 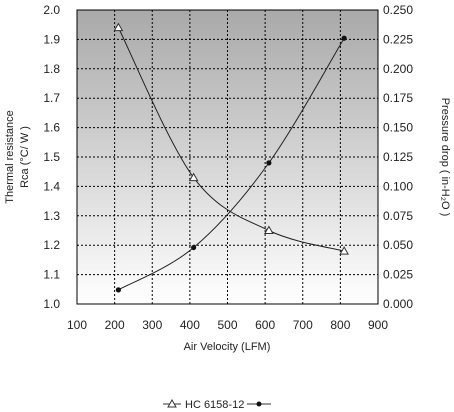 I want to click on legend-label: HC 6158-12, so click(x=214, y=405).